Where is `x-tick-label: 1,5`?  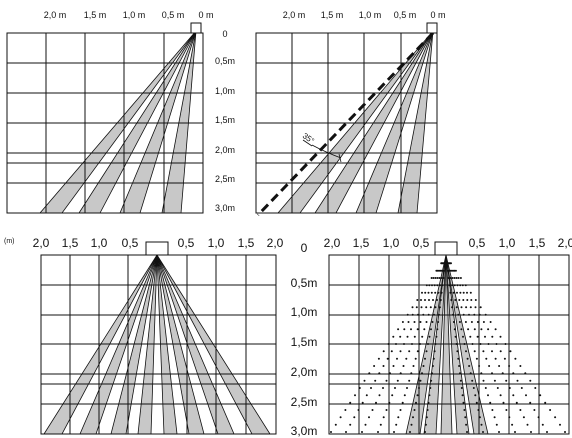 x-tick-label: 1,5 is located at coordinates (246, 243).